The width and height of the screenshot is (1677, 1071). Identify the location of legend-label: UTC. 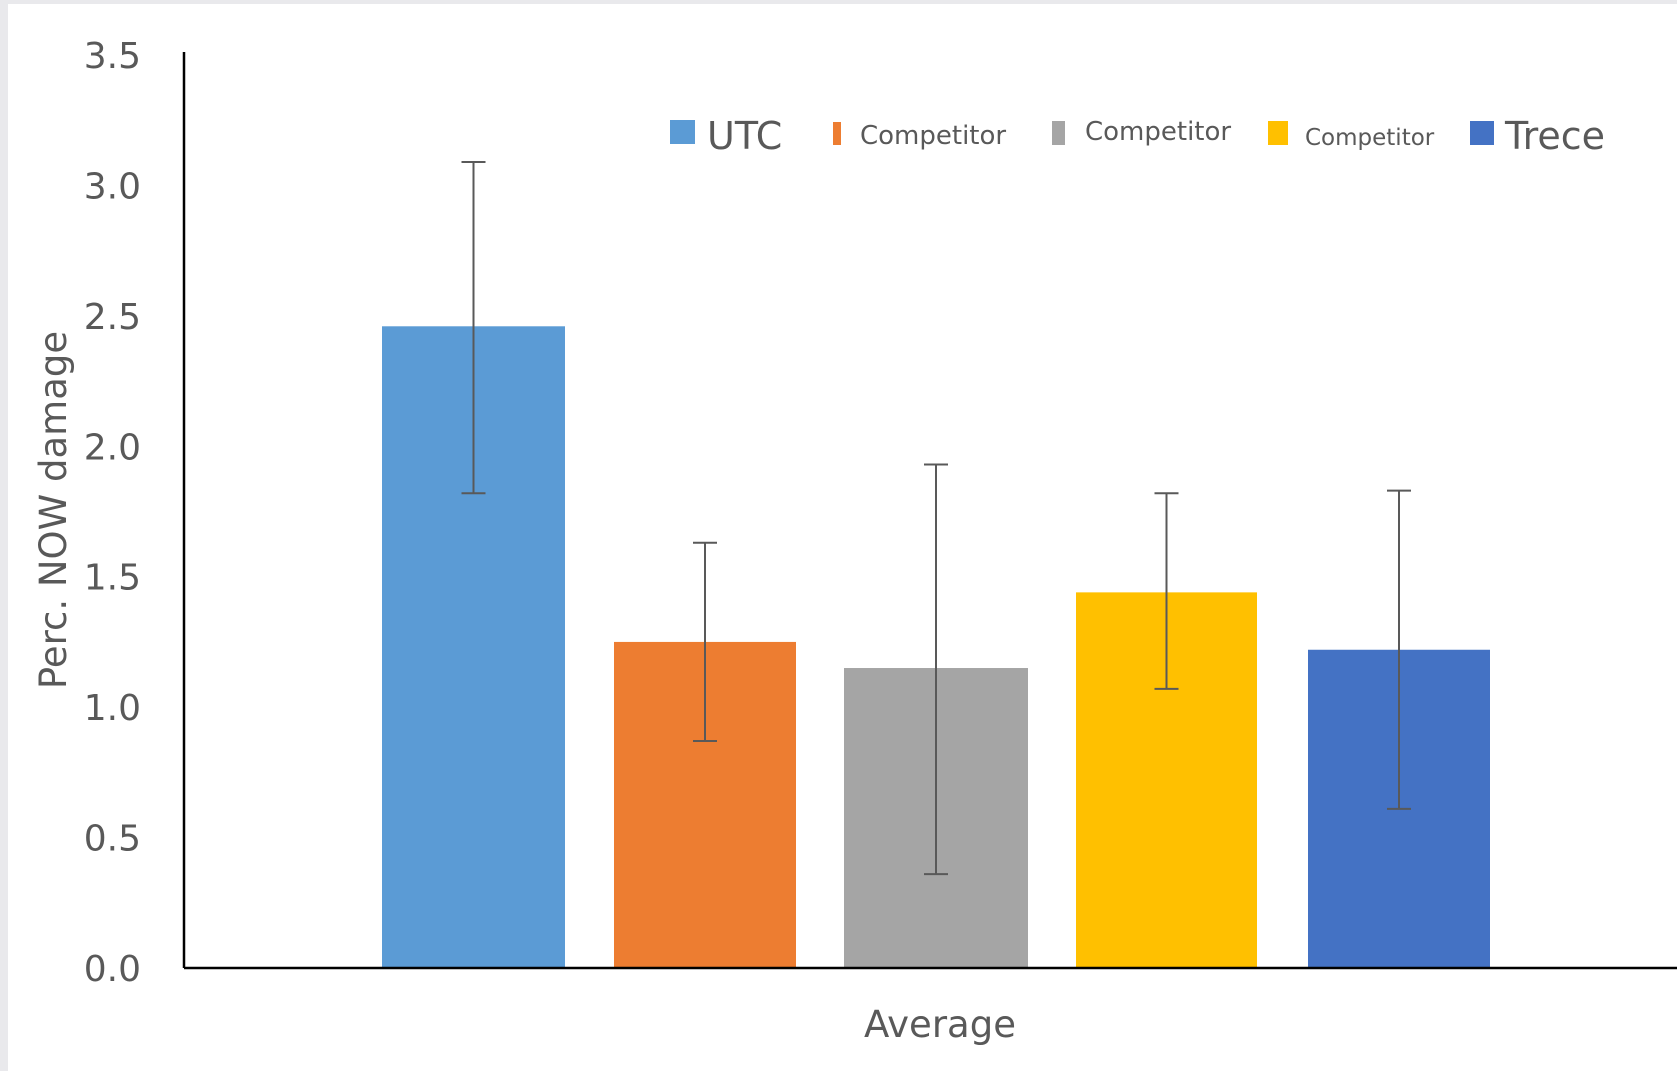
(744, 136).